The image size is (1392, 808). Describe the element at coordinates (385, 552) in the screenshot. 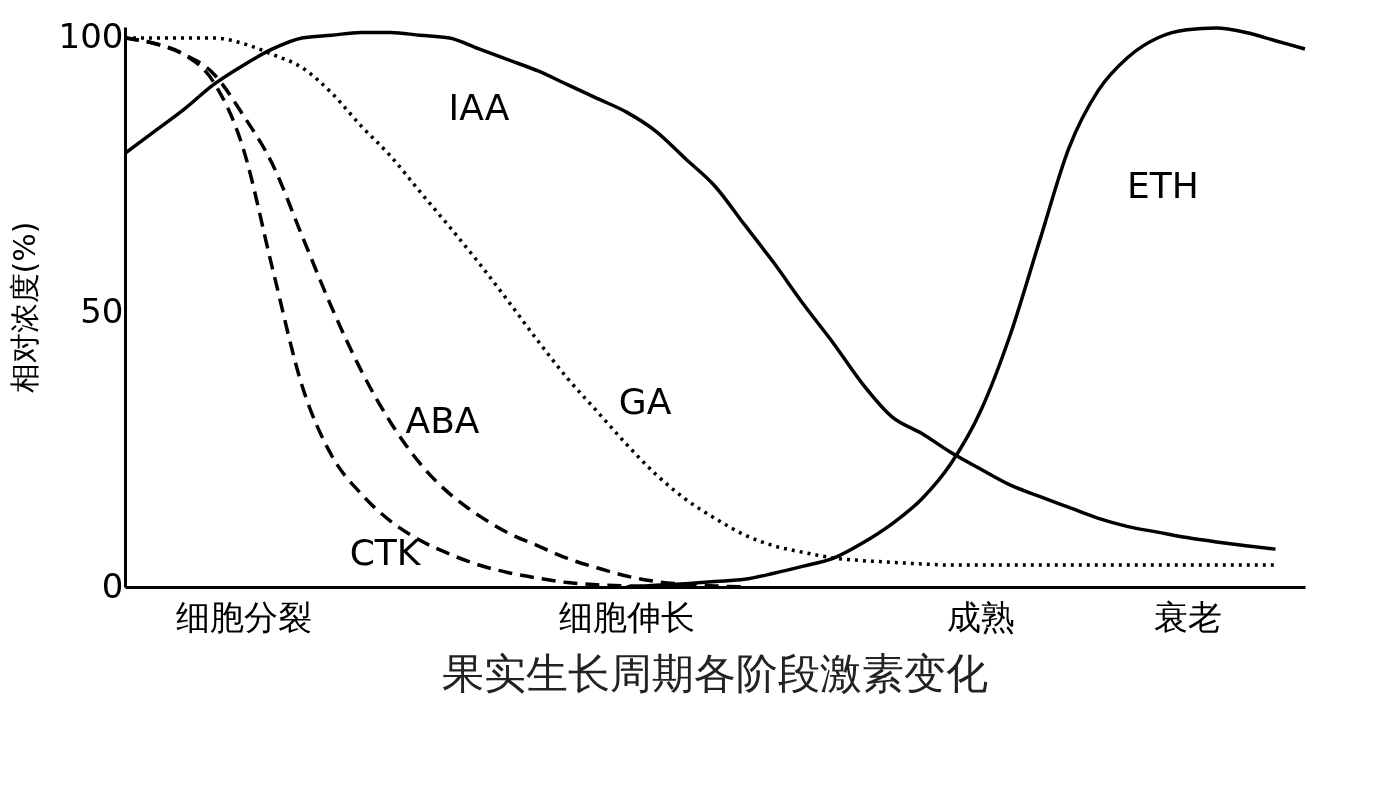

I see `series-label: CTK` at that location.